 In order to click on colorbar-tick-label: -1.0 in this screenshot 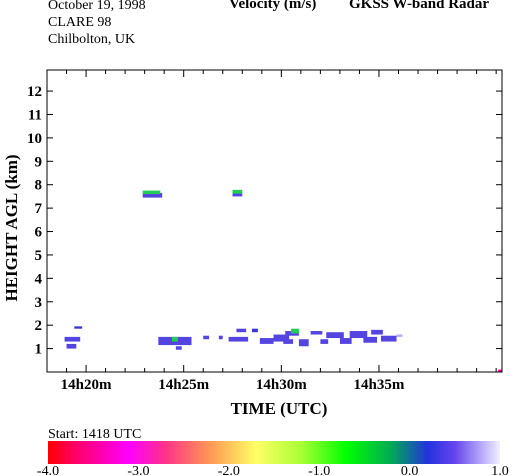, I will do `click(319, 470)`.